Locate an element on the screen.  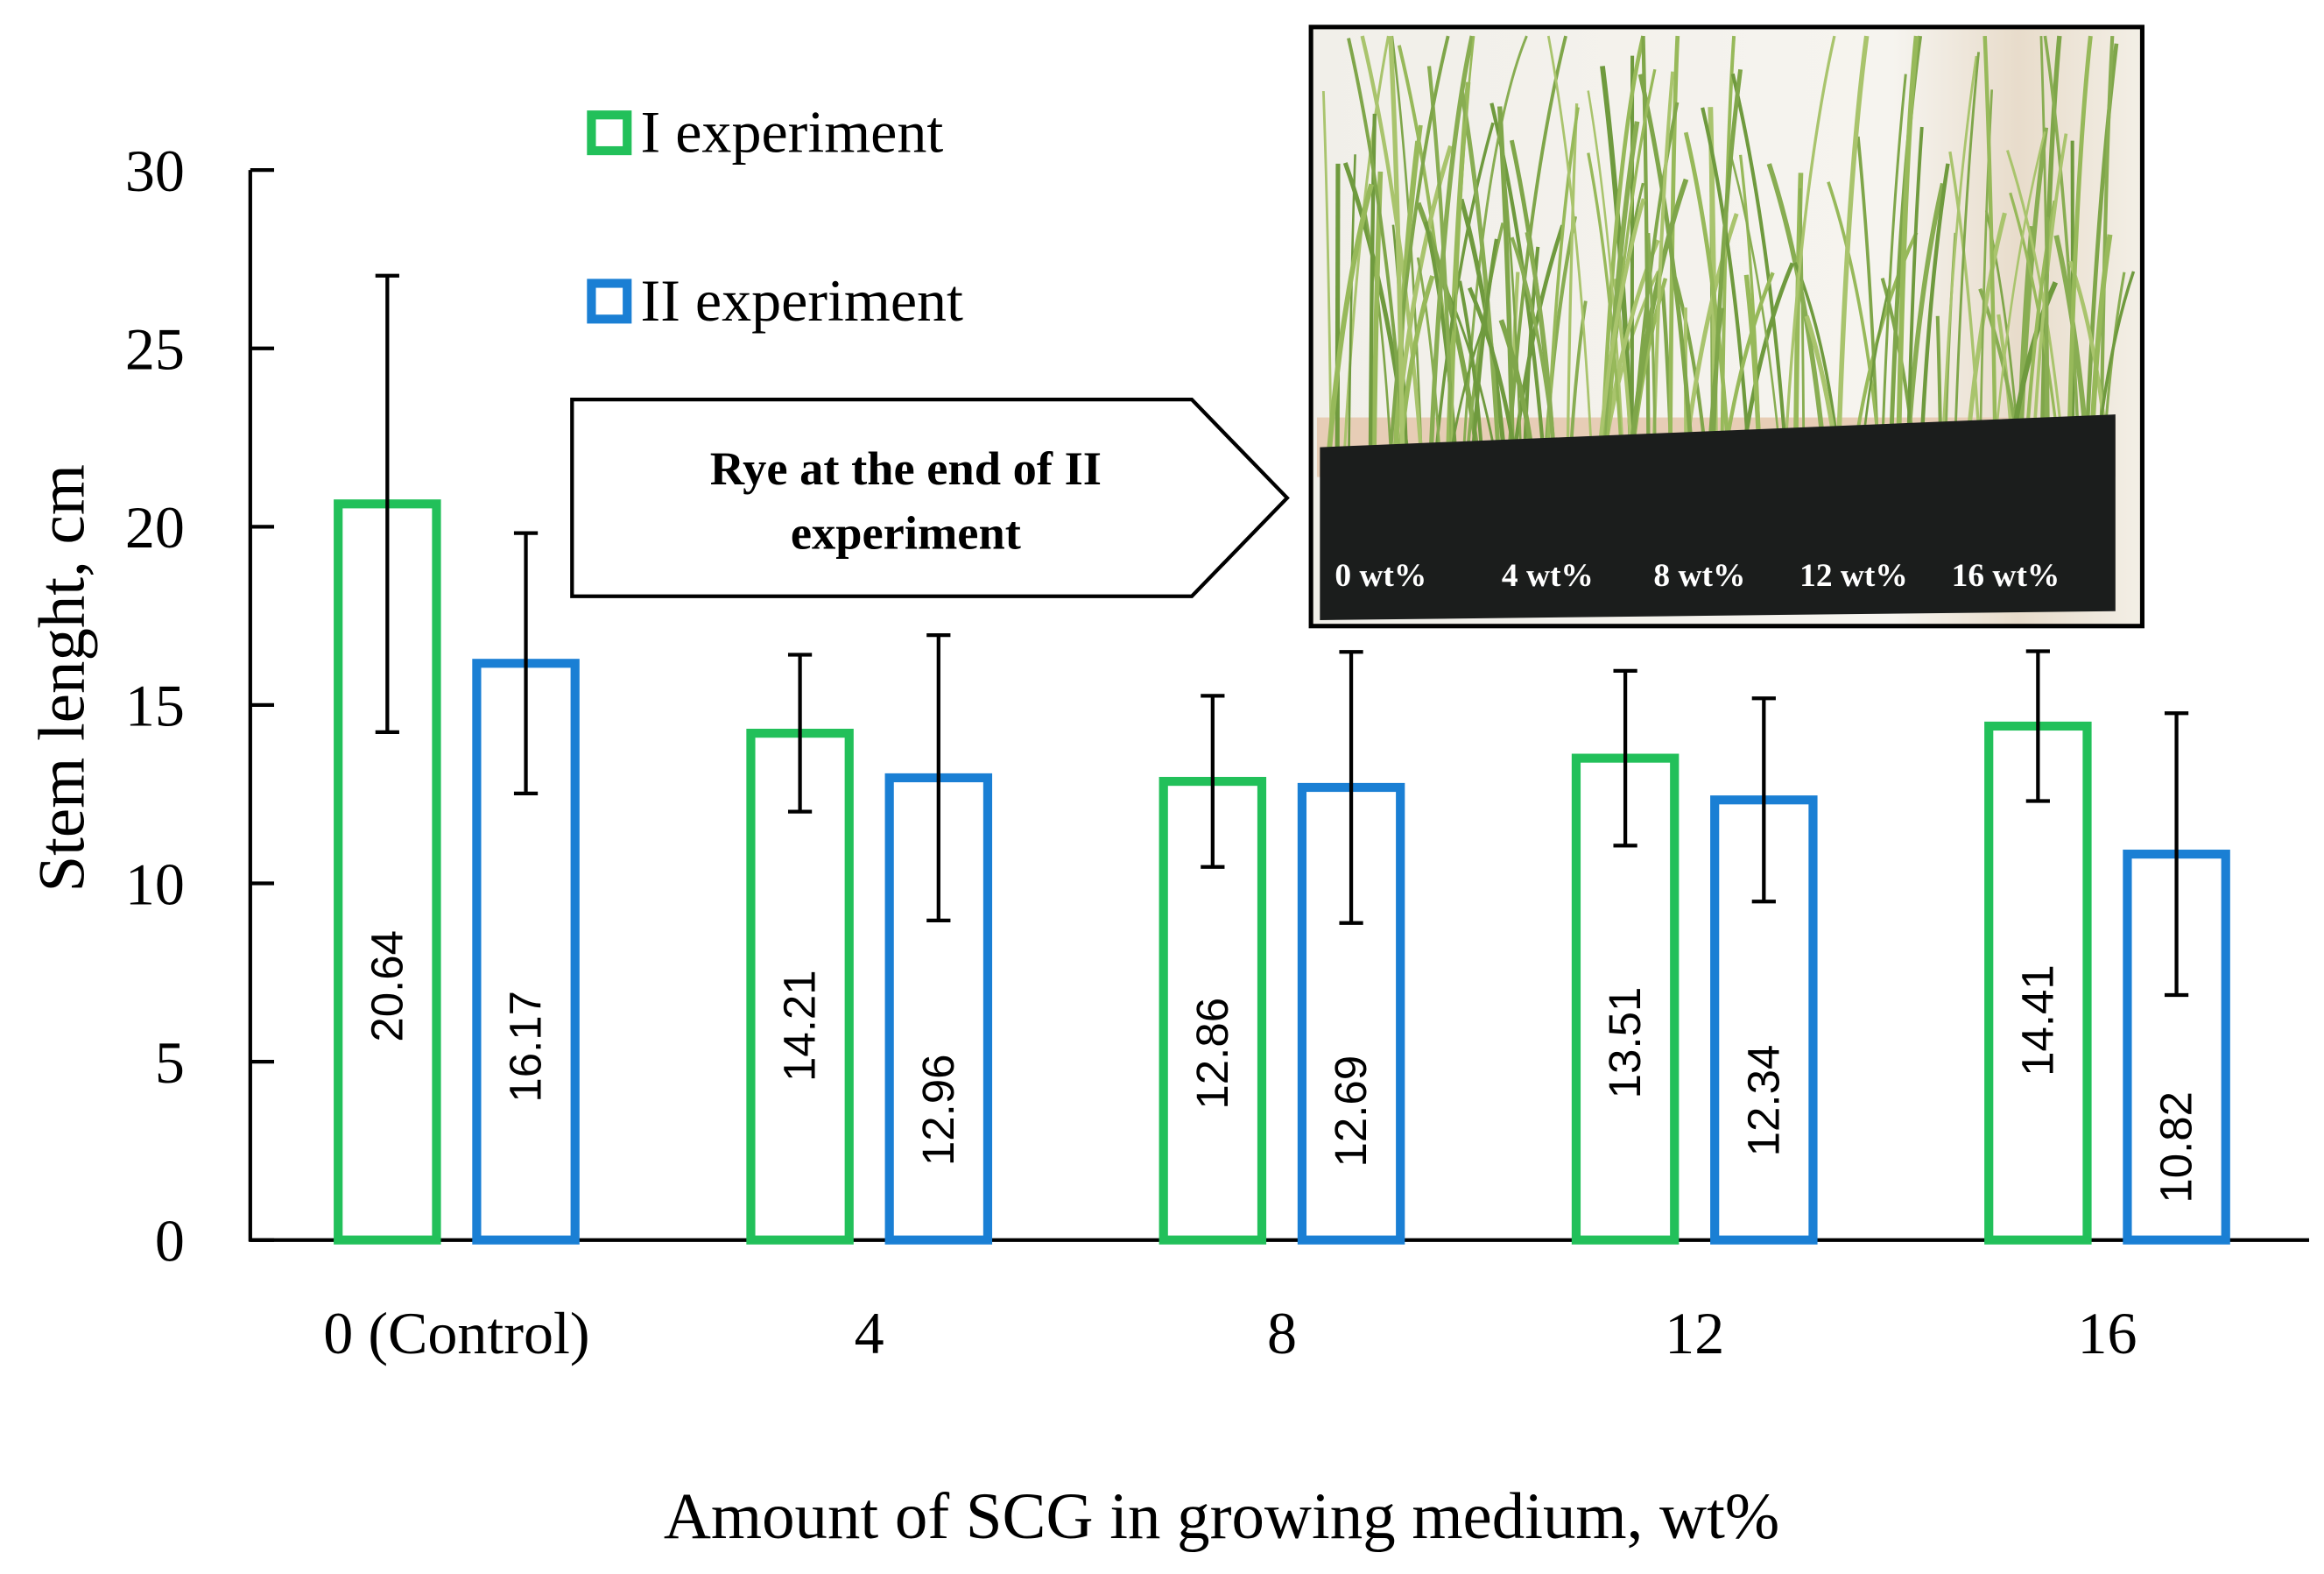
bar-value-label: 16.17 is located at coordinates (526, 1047).